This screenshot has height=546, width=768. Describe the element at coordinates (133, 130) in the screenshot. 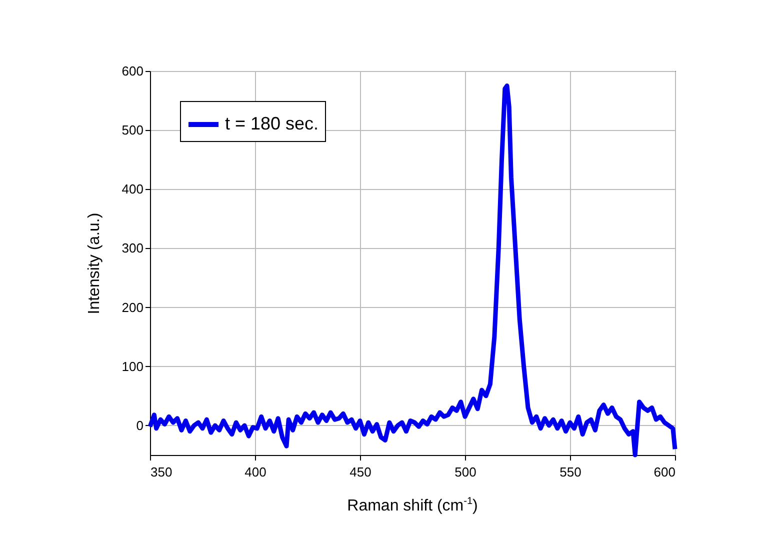

I see `y-tick-label: 500` at that location.